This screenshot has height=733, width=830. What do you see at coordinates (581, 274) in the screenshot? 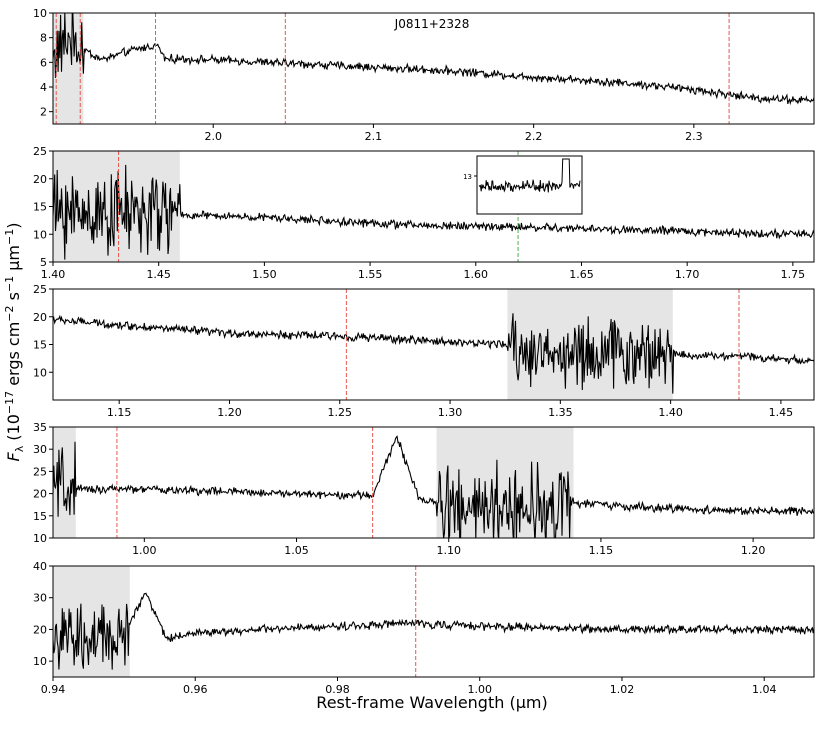
I see `x-tick-label: 1.65` at bounding box center [581, 274].